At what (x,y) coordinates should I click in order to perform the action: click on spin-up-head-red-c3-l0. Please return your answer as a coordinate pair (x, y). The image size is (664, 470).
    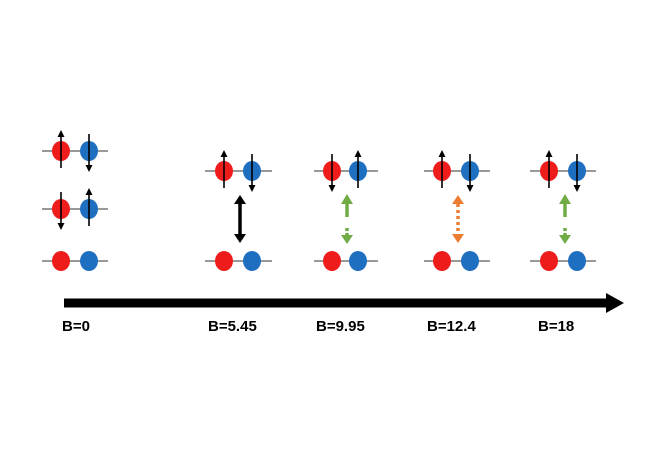
    Looking at the image, I should click on (442, 153).